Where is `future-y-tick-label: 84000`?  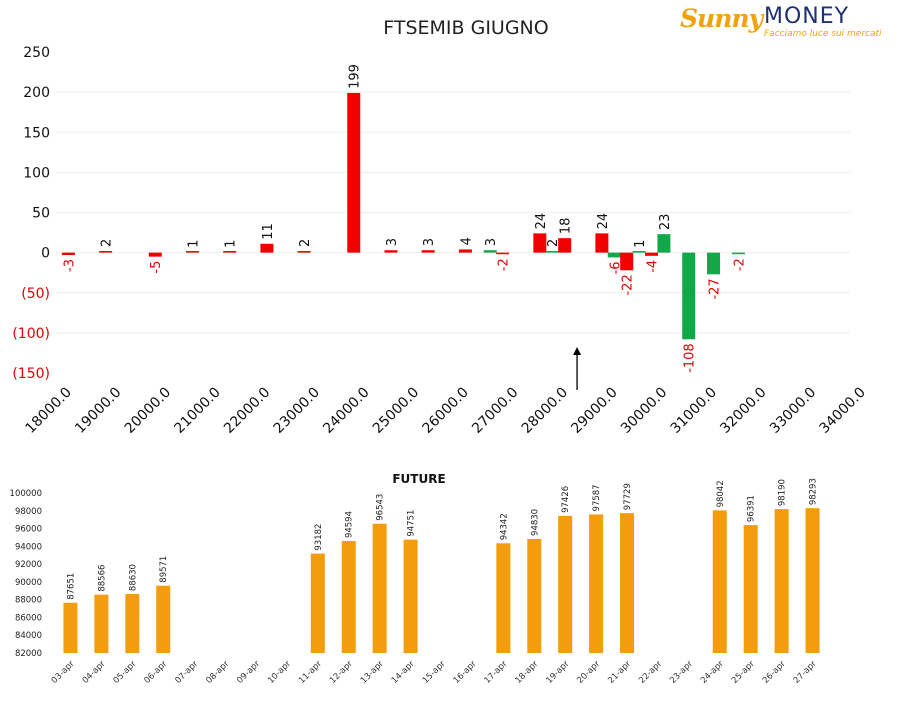 future-y-tick-label: 84000 is located at coordinates (28, 636).